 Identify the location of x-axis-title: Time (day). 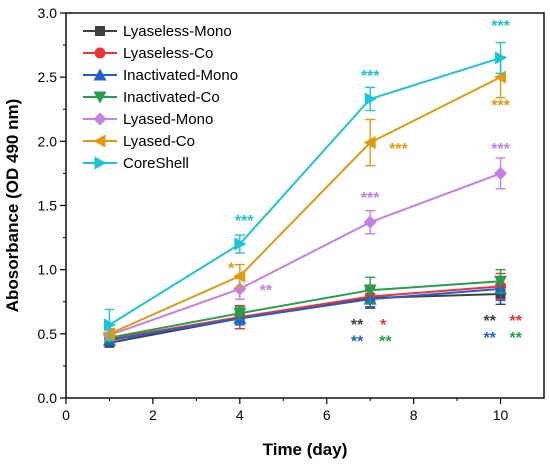
(305, 449).